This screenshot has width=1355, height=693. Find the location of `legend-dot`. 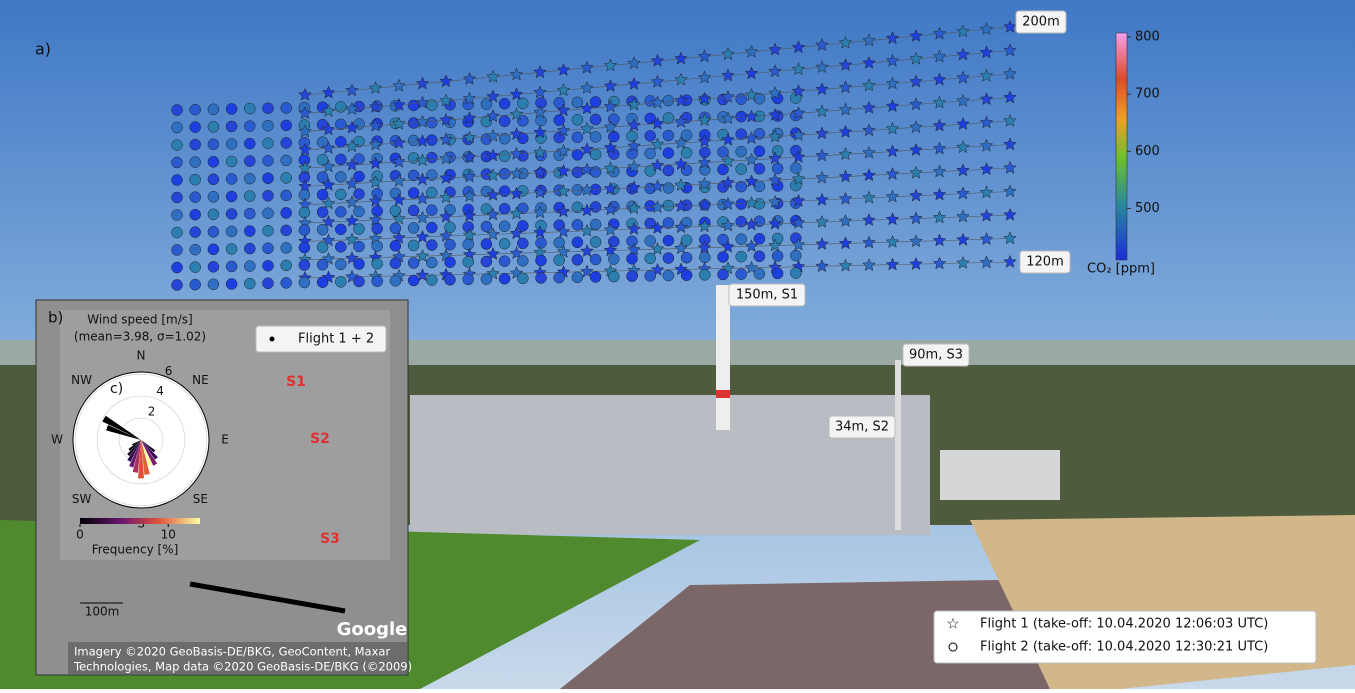

legend-dot is located at coordinates (272, 339).